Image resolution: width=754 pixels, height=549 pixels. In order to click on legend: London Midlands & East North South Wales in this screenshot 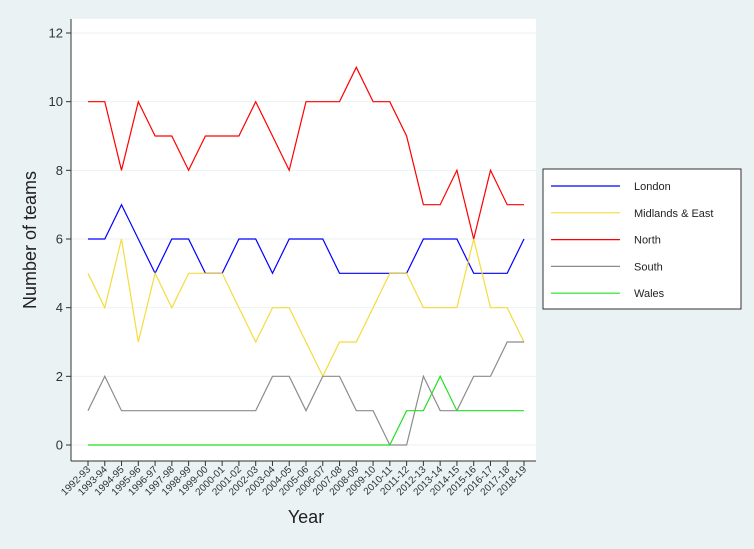, I will do `click(642, 239)`.